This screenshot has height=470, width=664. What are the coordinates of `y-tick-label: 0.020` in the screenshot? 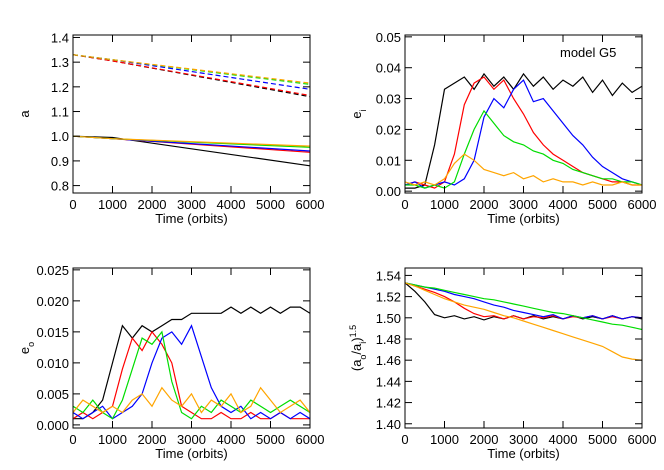 It's located at (52, 301).